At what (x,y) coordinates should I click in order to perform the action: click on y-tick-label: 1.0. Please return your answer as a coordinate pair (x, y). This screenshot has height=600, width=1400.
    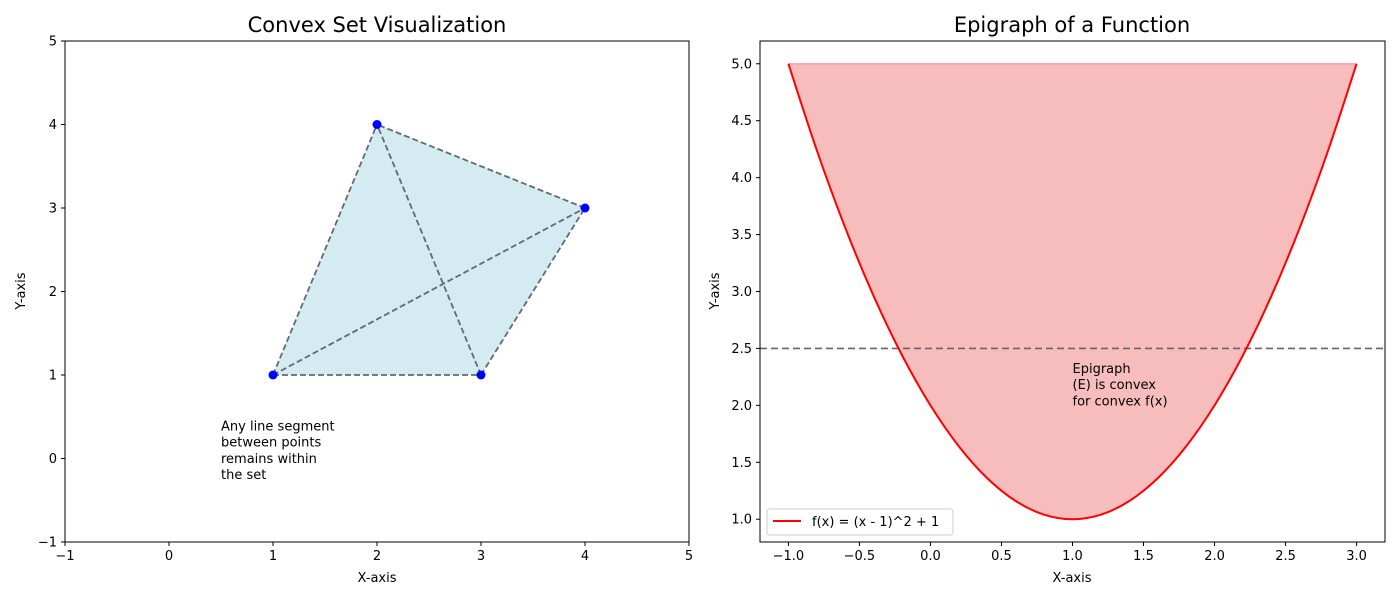
    Looking at the image, I should click on (741, 520).